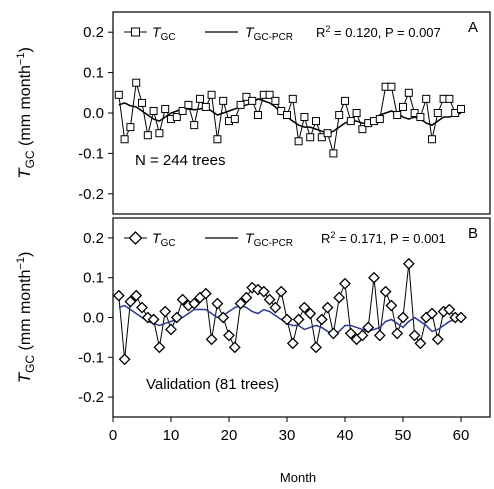  Describe the element at coordinates (273, 243) in the screenshot. I see `legend-subscript: GC-PCR` at that location.